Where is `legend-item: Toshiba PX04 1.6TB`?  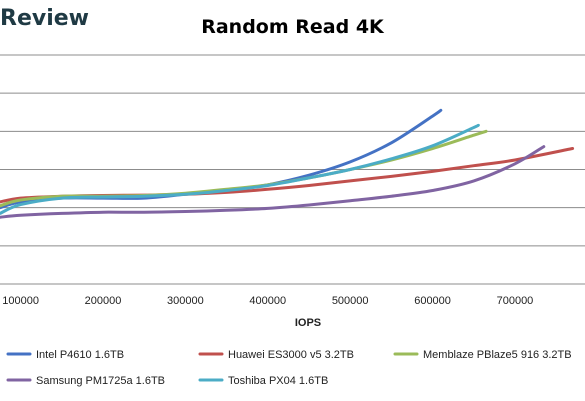
legend-item: Toshiba PX04 1.6TB is located at coordinates (263, 381).